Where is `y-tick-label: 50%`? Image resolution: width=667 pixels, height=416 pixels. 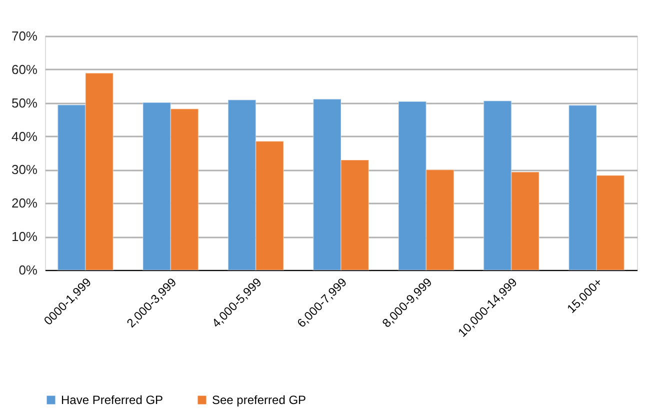 y-tick-label: 50% is located at coordinates (24, 102).